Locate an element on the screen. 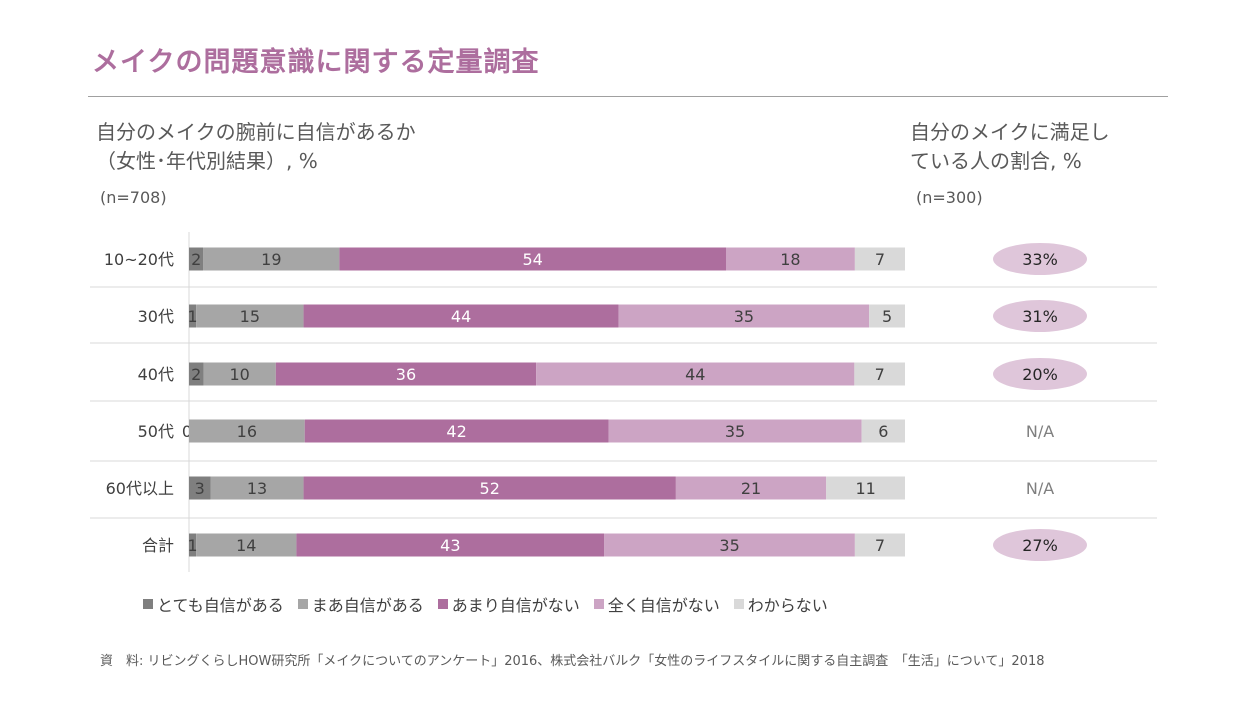 Image resolution: width=1255 pixels, height=706 pixels. legend-item: 全く自信がない is located at coordinates (656, 604).